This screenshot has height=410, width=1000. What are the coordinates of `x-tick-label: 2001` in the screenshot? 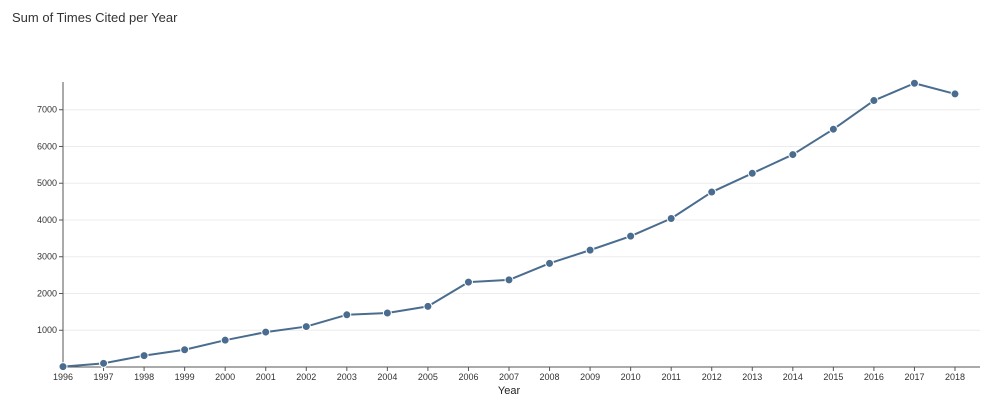 It's located at (266, 377).